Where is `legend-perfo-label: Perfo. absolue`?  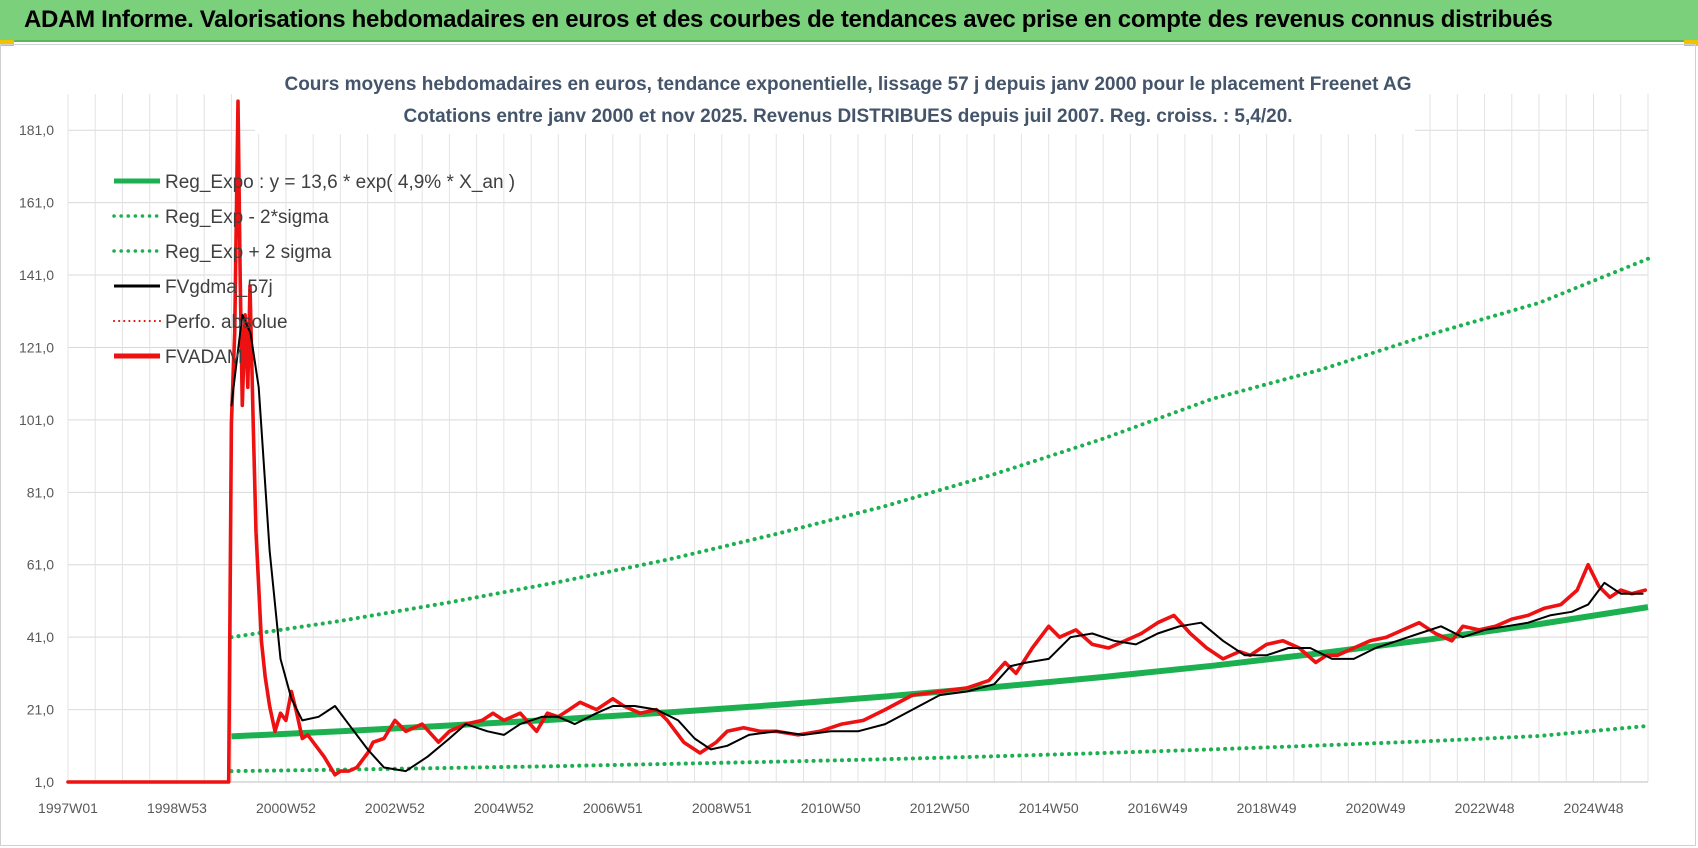 legend-perfo-label: Perfo. absolue is located at coordinates (226, 322).